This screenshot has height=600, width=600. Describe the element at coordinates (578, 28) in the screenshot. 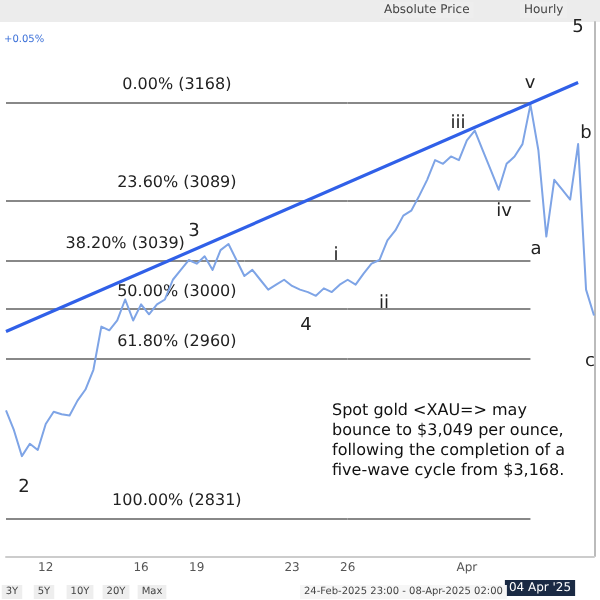

I see `annotation: 5` at that location.